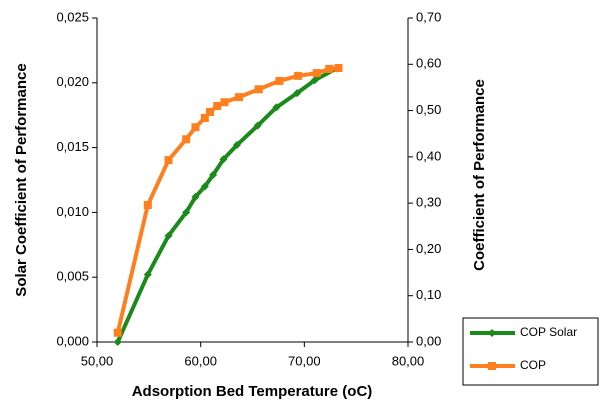 The height and width of the screenshot is (408, 608). What do you see at coordinates (428, 16) in the screenshot?
I see `y2-tick-label: 0,70` at bounding box center [428, 16].